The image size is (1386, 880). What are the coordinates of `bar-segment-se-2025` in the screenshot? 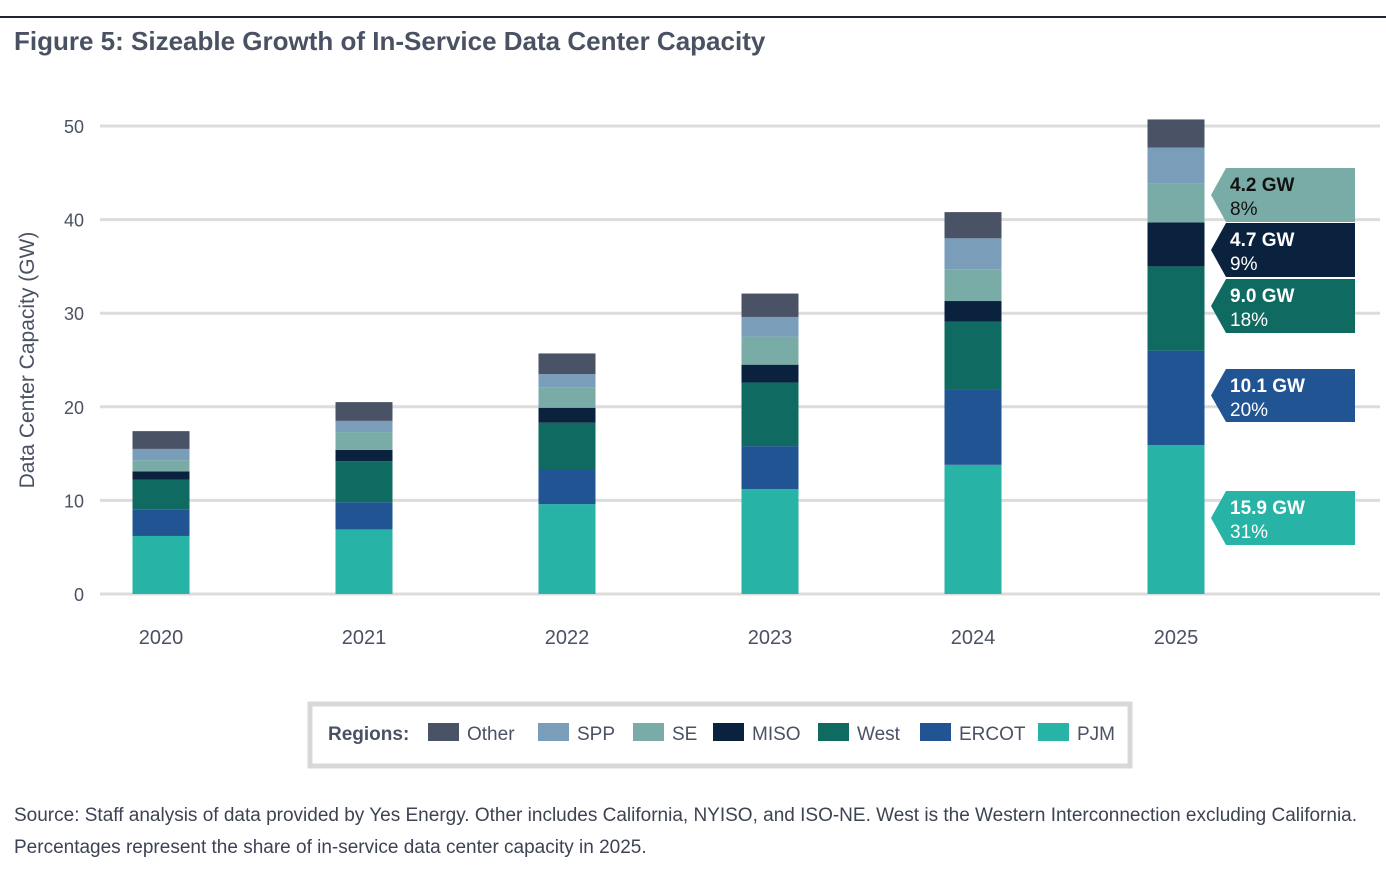 It's located at (1176, 203).